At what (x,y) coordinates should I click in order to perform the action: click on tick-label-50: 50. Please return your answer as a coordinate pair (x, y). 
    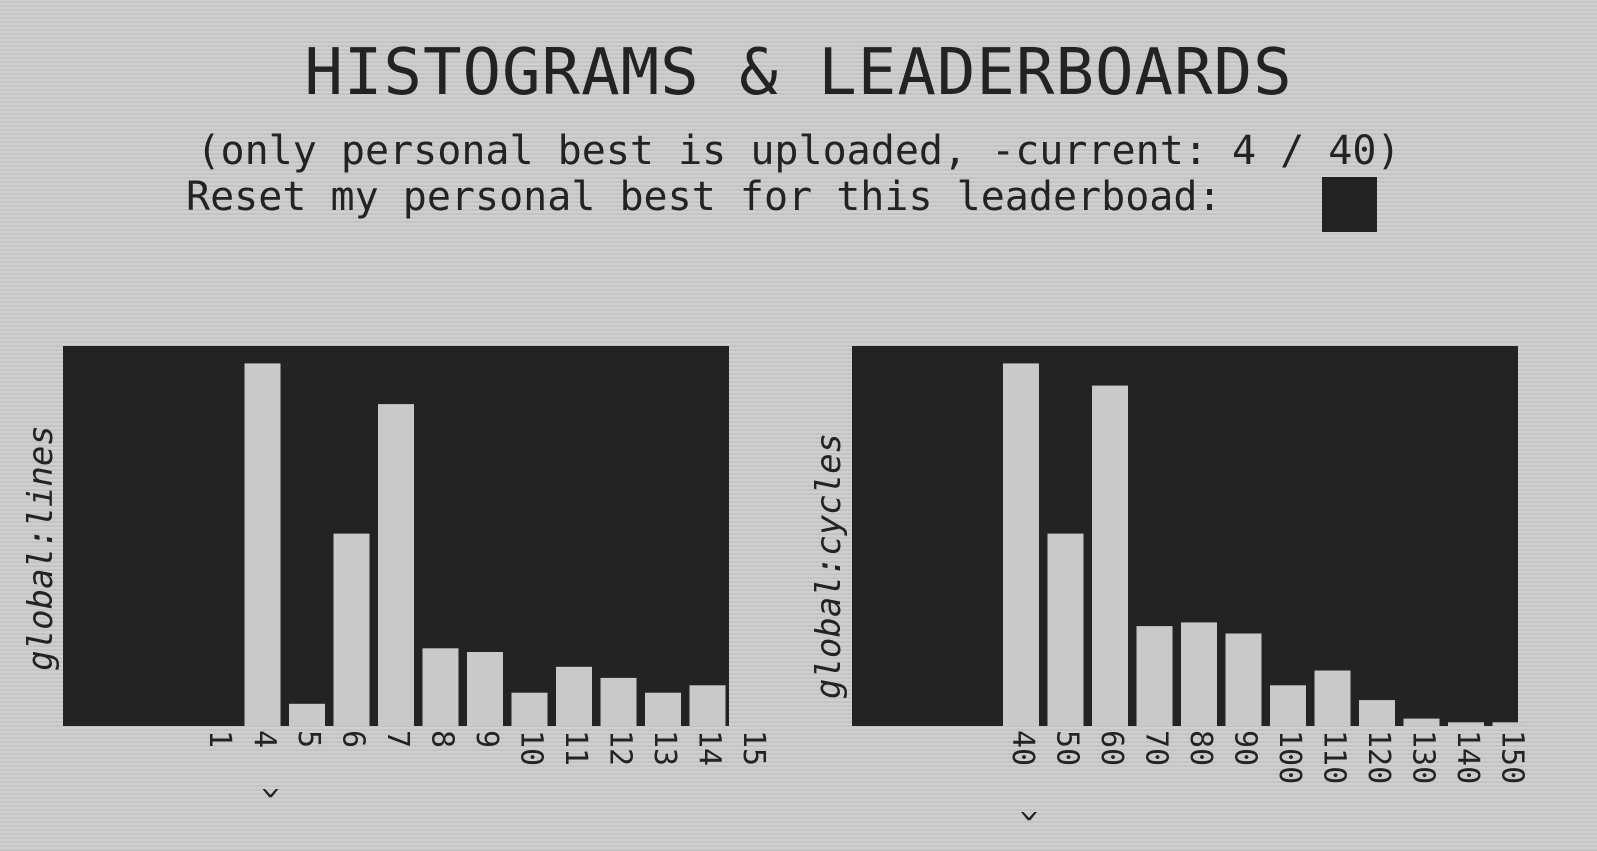
    Looking at the image, I should click on (1067, 748).